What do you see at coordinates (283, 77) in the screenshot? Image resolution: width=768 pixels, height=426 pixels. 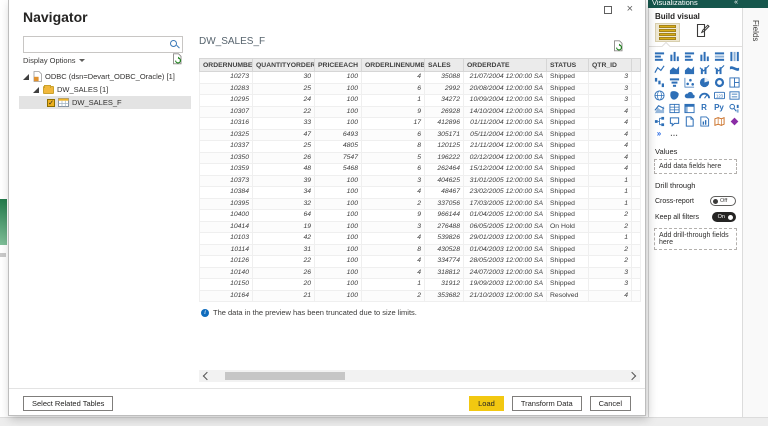 I see `table-cell: 30` at bounding box center [283, 77].